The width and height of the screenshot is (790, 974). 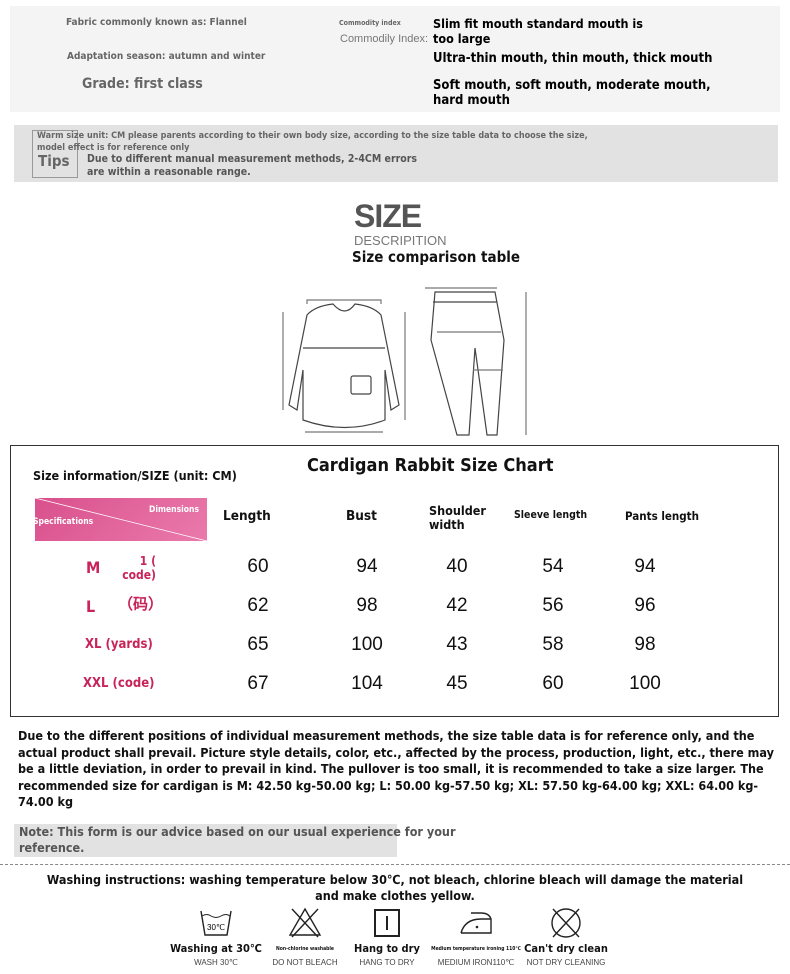 What do you see at coordinates (216, 962) in the screenshot?
I see `care-sublabel: WASH 30℃` at bounding box center [216, 962].